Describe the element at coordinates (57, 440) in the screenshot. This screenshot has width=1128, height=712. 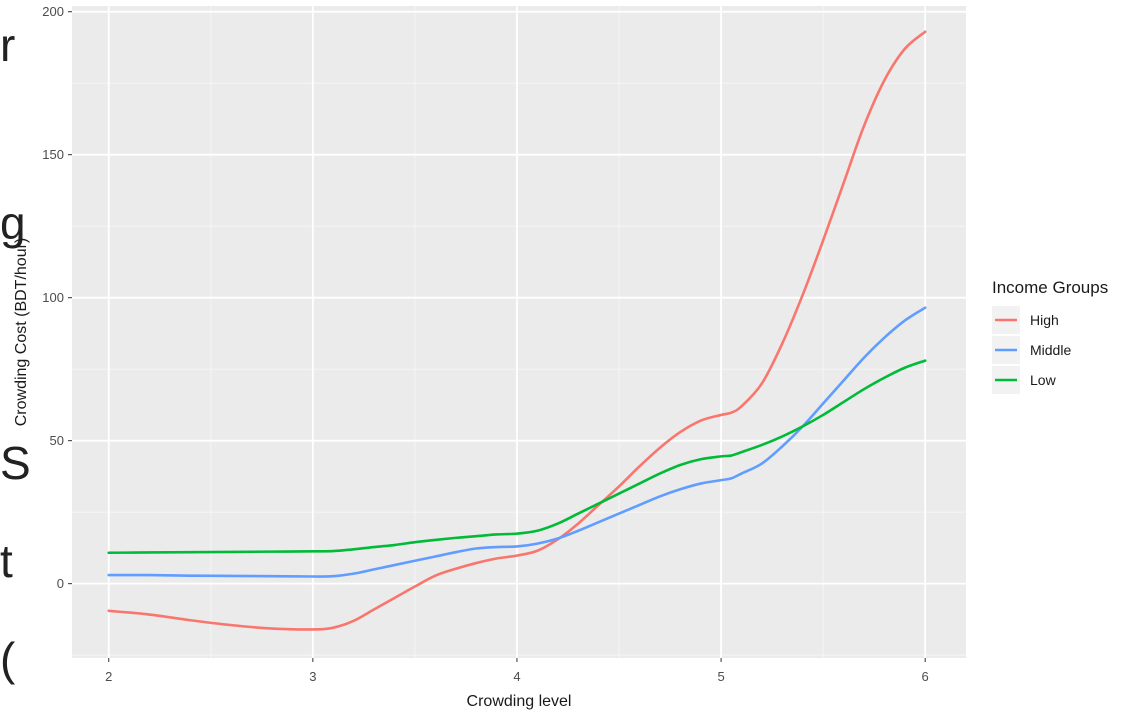
I see `y-tick-label: 50` at that location.